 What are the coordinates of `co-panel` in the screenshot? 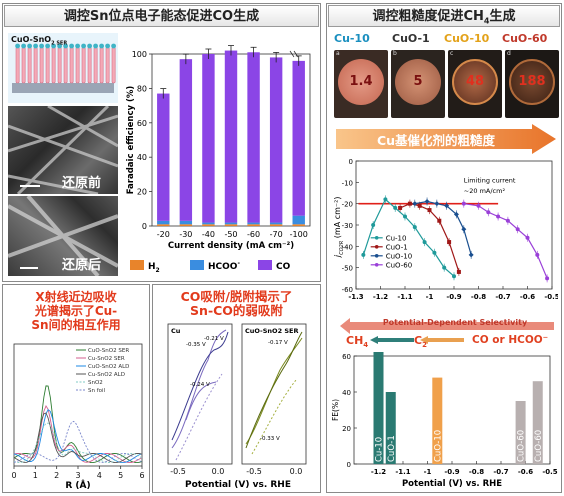 It's located at (236, 388).